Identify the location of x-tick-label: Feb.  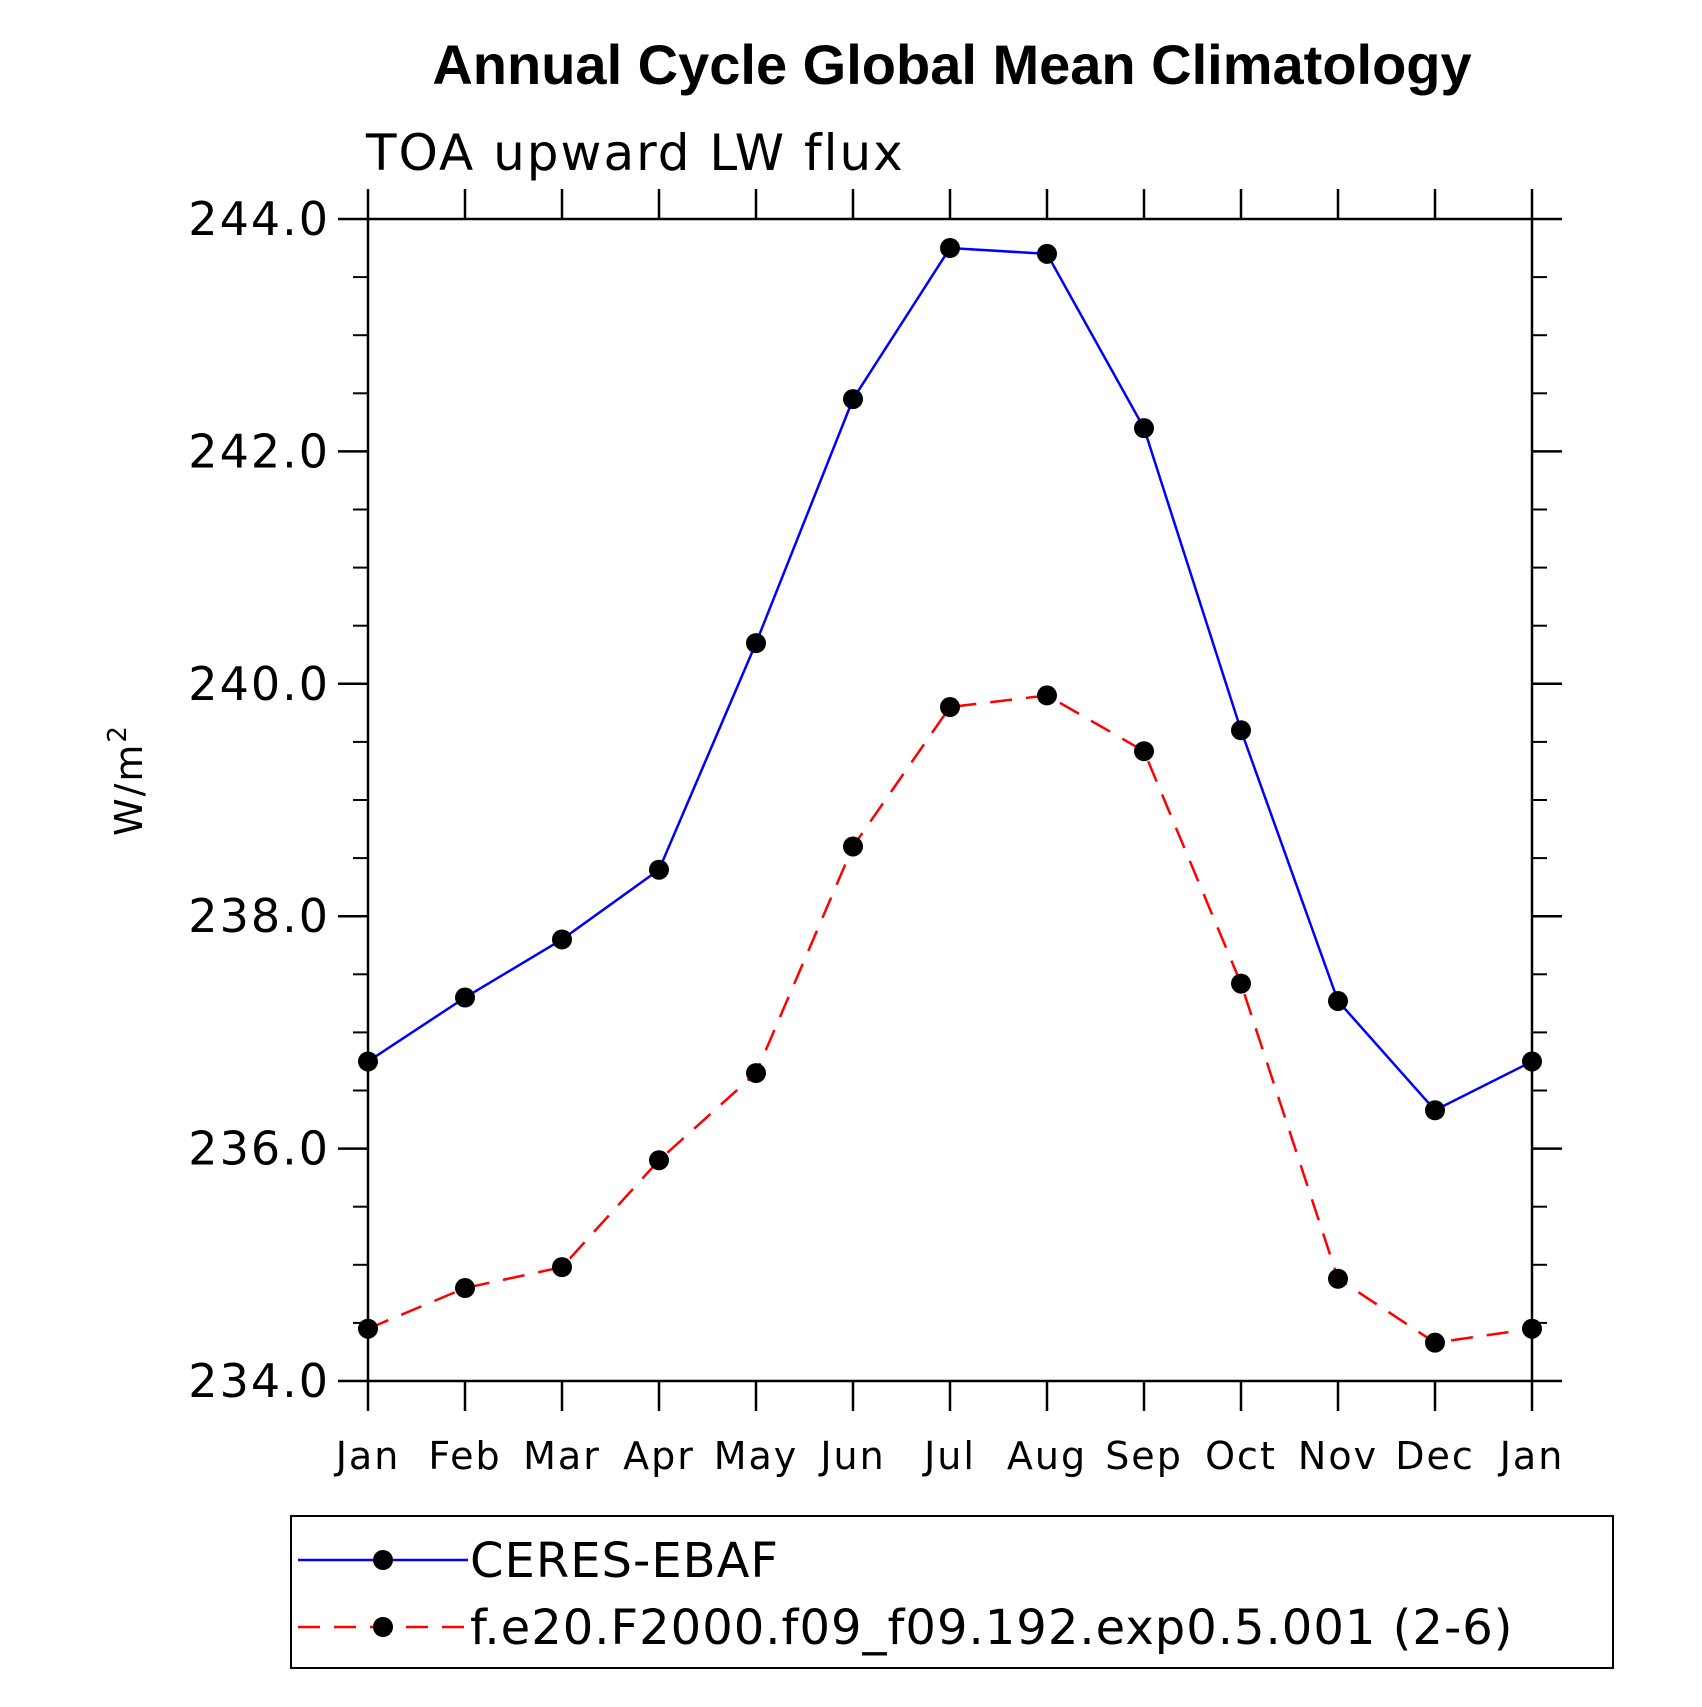
(464, 1456).